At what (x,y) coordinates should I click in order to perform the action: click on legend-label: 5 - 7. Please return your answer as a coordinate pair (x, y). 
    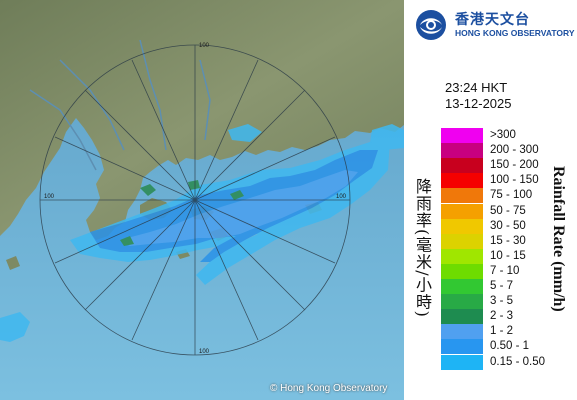
    Looking at the image, I should click on (502, 286).